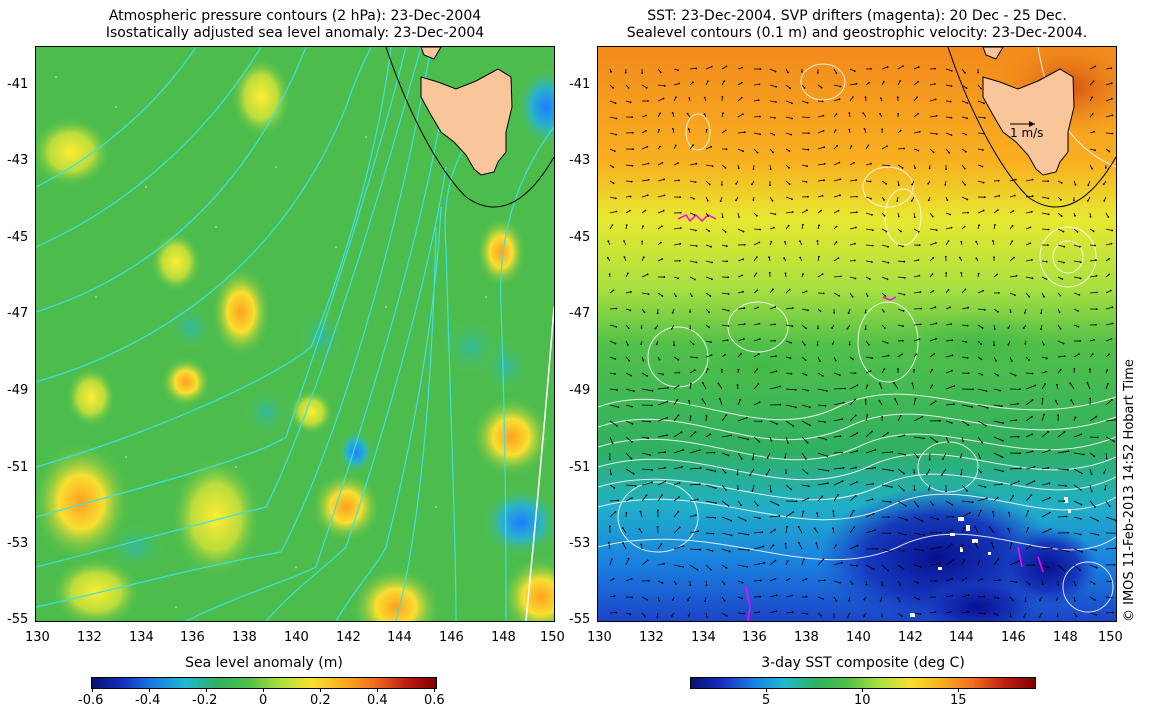 This screenshot has width=1150, height=710. I want to click on right-y-tick: -55, so click(580, 619).